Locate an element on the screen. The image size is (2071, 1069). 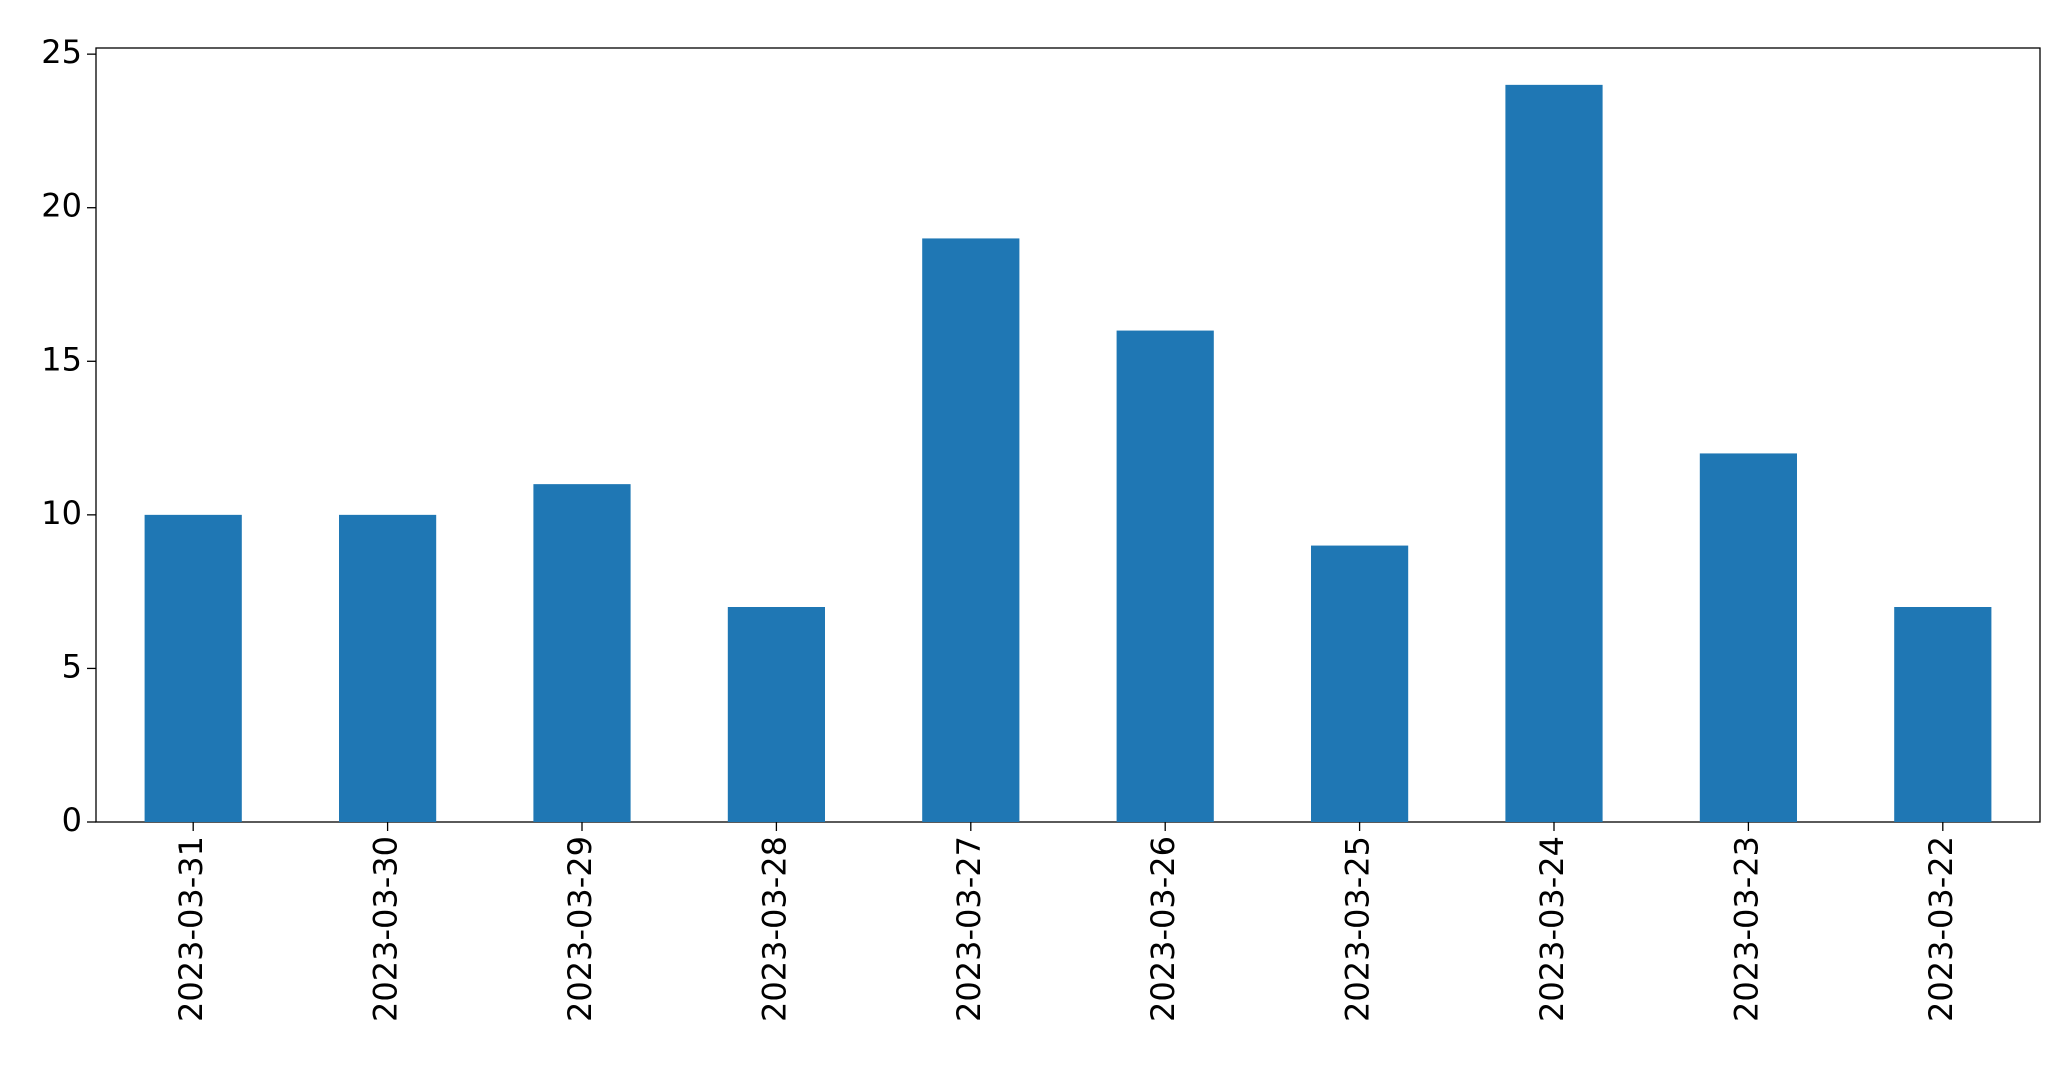
y-tick-label: 25 is located at coordinates (61, 52).